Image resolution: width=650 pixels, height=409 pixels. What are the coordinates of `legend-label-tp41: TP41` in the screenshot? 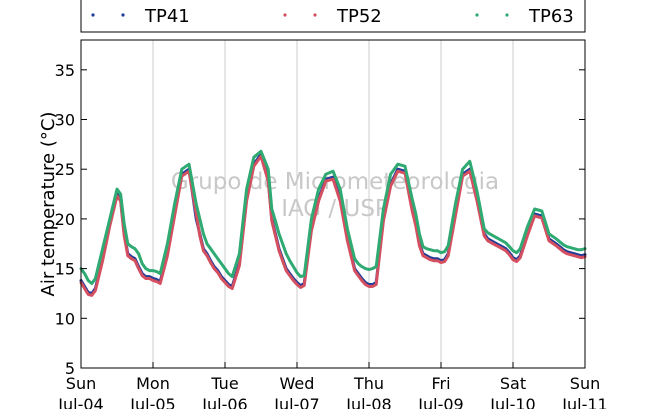 It's located at (167, 16).